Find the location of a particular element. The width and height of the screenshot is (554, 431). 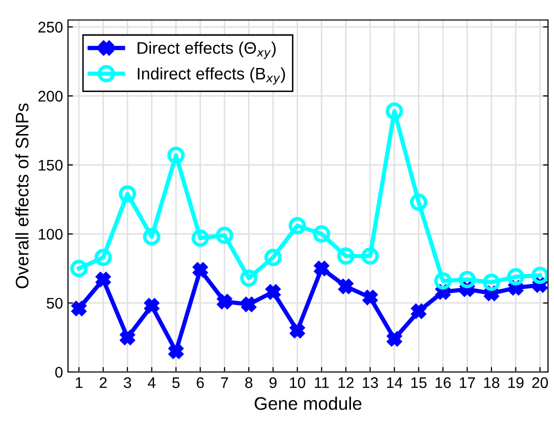

x-tick-label: 3 is located at coordinates (128, 382).